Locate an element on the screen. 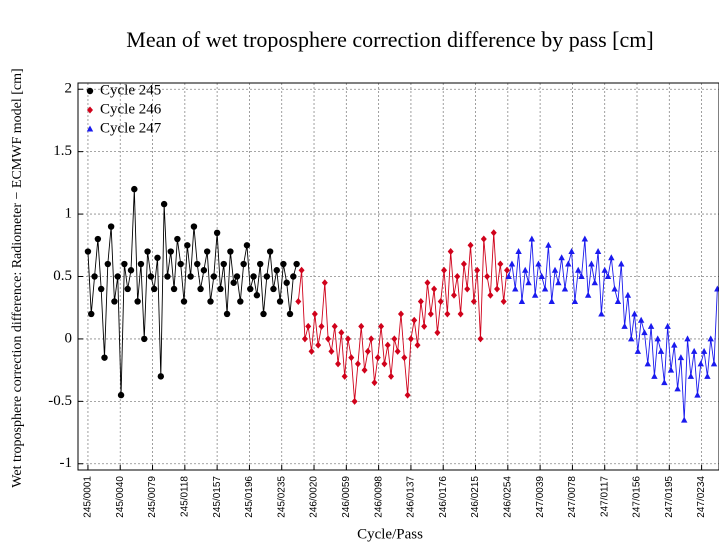  x-tick-label: 247/0234 is located at coordinates (701, 497).